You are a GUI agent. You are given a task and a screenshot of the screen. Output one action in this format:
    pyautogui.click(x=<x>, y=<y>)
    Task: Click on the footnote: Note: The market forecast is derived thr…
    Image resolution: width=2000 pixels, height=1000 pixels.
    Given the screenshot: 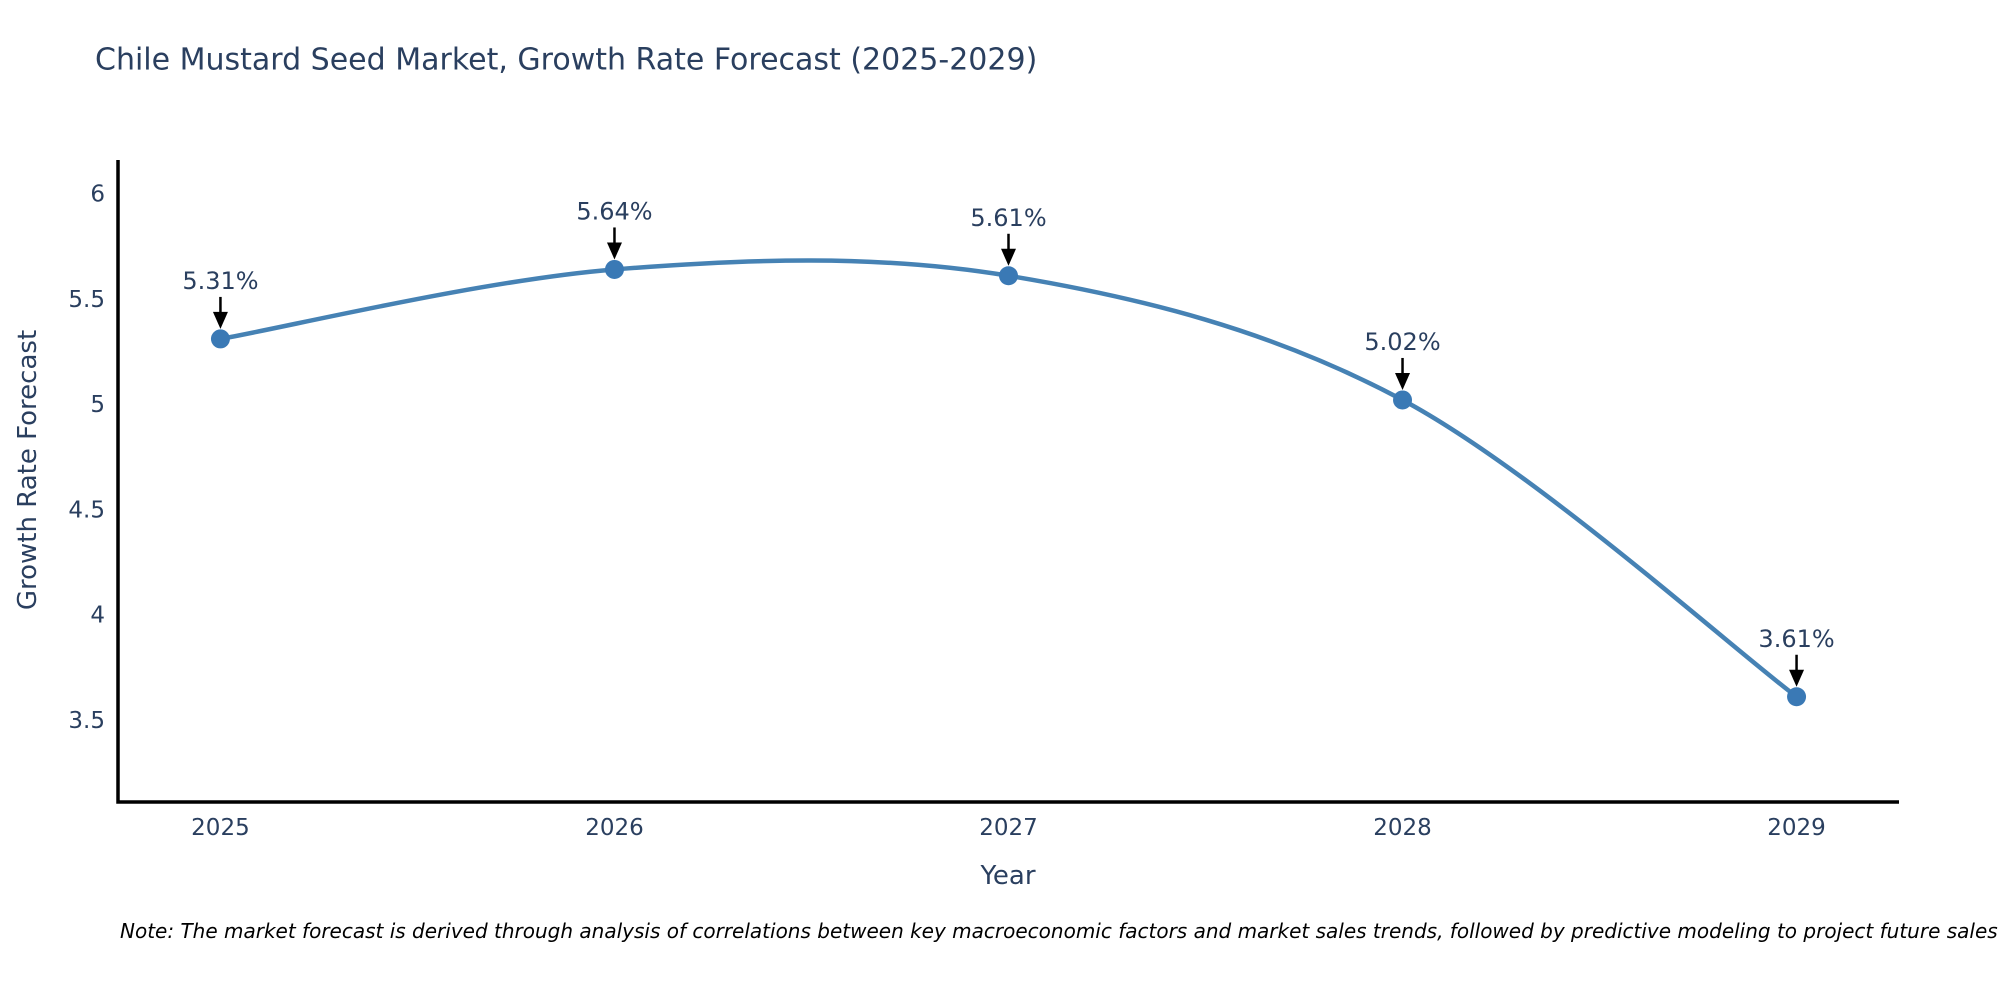 What is the action you would take?
    pyautogui.click(x=1059, y=931)
    